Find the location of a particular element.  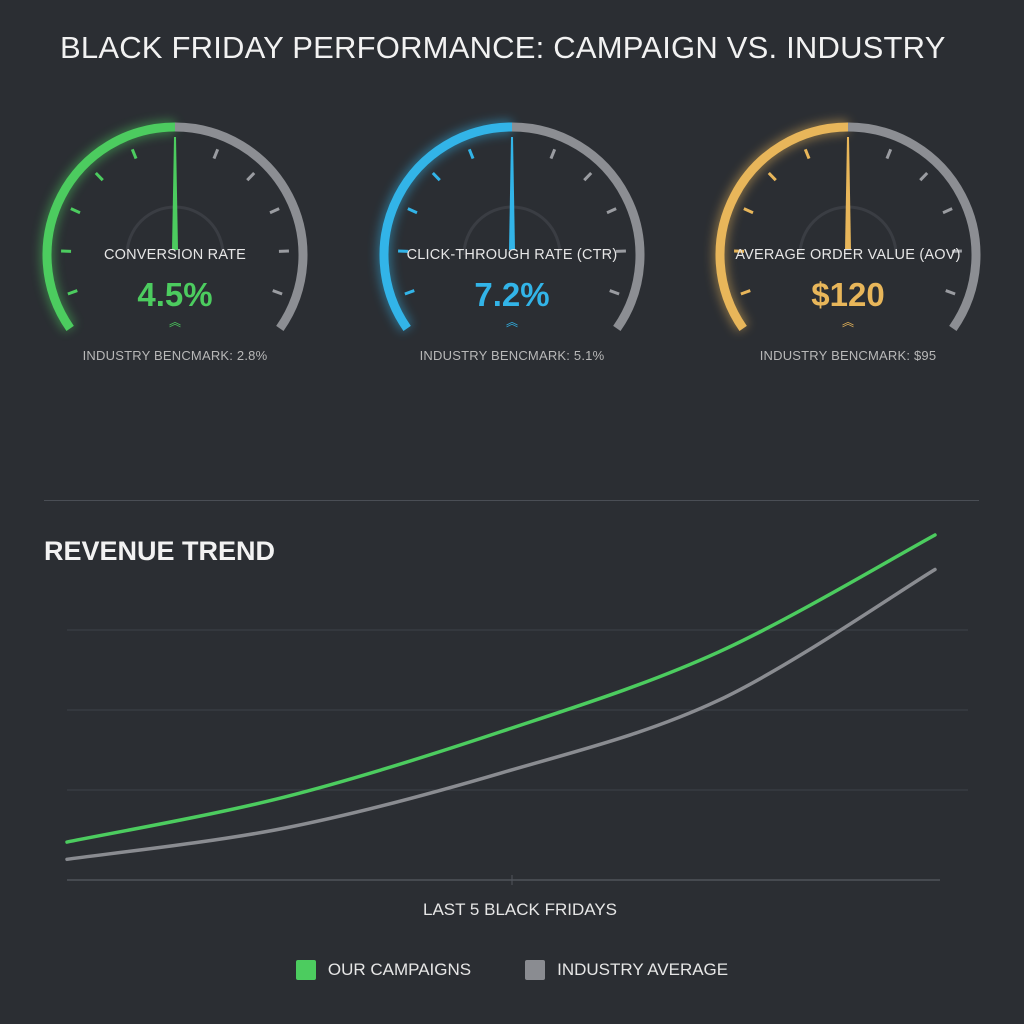

gauge-value: 4.5% is located at coordinates (175, 294).